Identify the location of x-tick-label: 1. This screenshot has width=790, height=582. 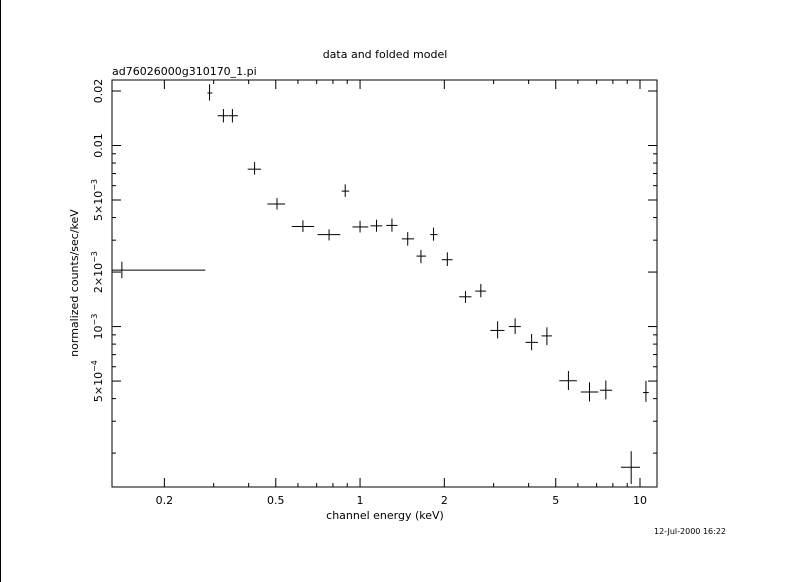
(360, 500).